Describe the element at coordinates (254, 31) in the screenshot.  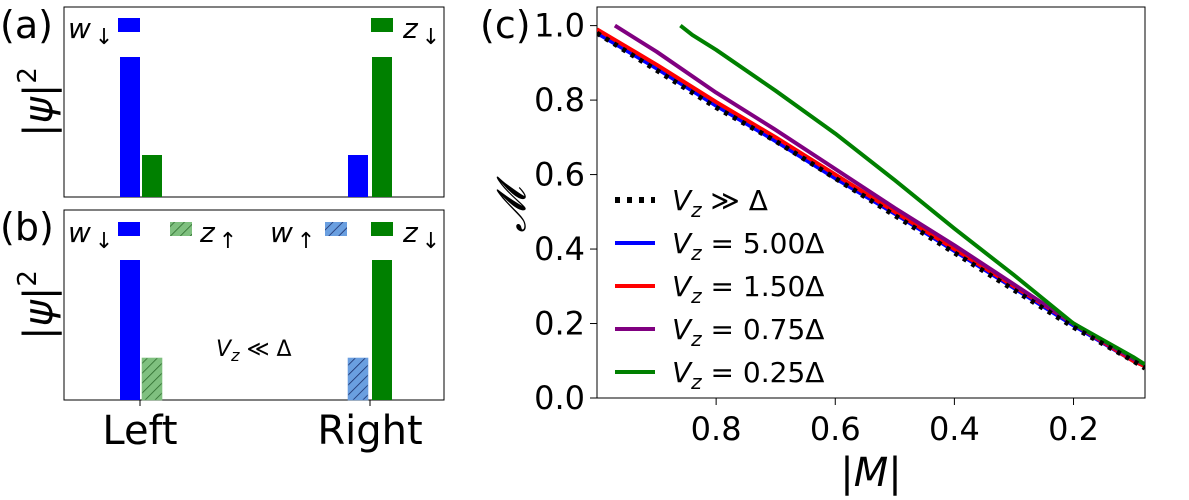
I see `panel-a-legend: w ↓ z ↓` at that location.